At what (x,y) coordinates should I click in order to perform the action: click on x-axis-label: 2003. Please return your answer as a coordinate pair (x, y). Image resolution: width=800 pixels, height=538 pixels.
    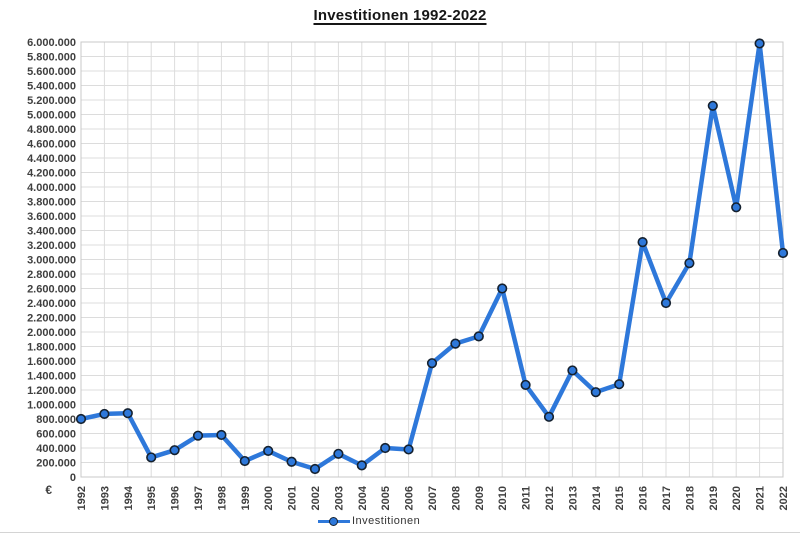
    Looking at the image, I should click on (339, 498).